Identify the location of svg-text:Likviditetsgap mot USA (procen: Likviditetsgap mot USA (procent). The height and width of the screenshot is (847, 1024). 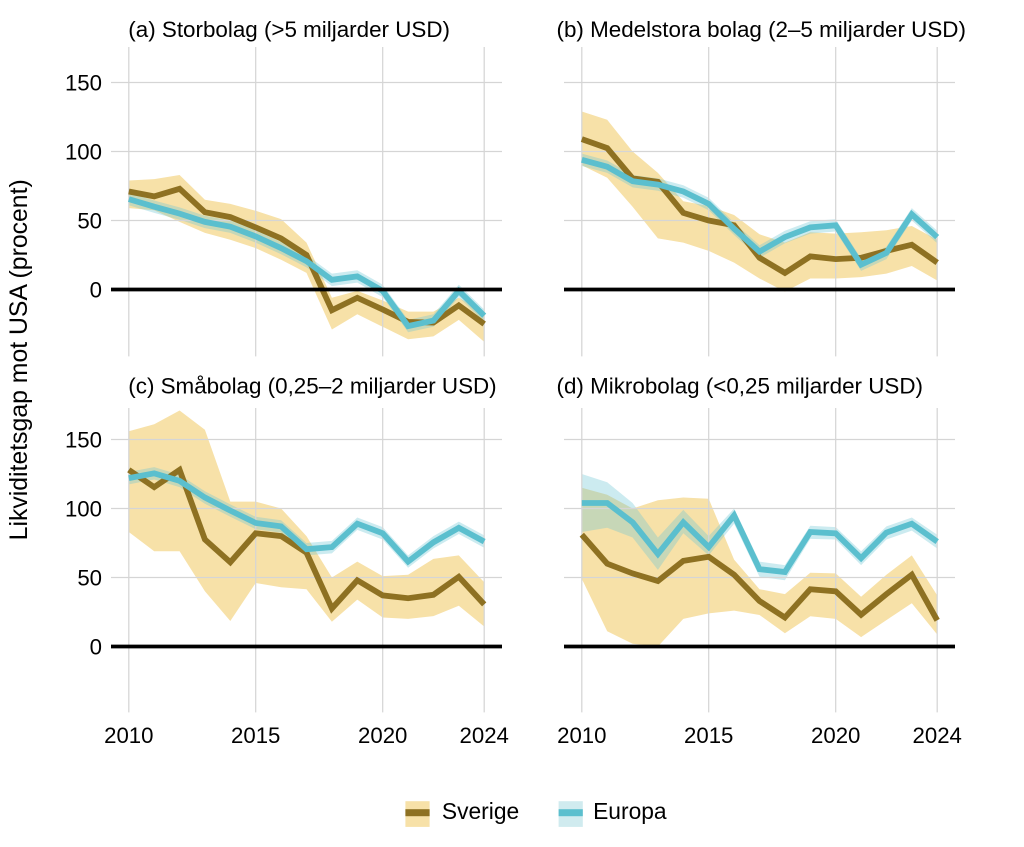
(19, 359).